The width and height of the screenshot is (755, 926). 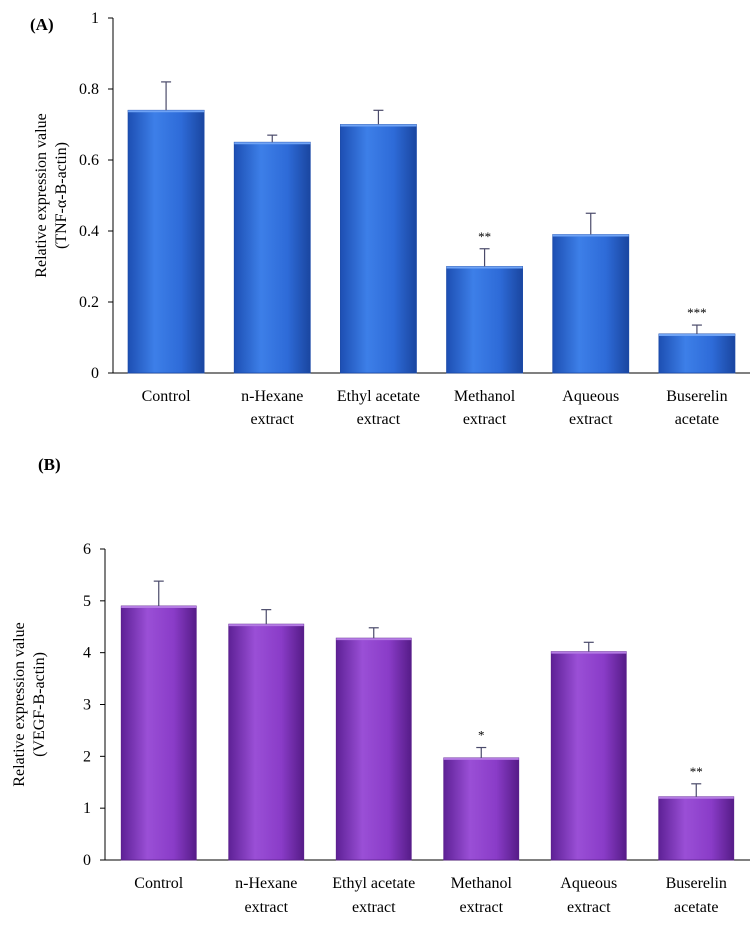 I want to click on y-axis-label: (VEGF-B-actin), so click(x=39, y=704).